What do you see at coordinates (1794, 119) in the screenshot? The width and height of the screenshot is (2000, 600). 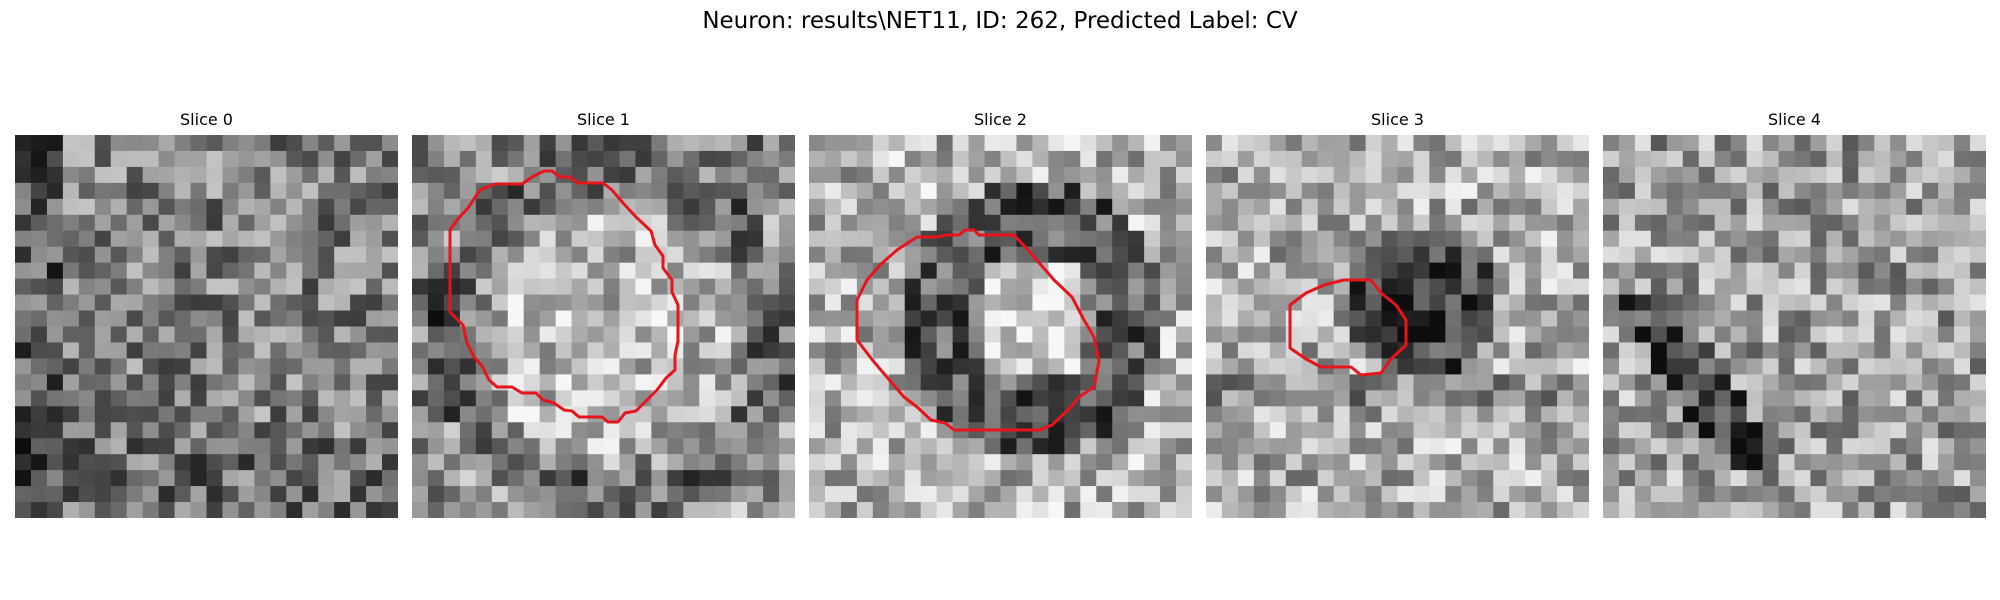 I see `slice-title: Slice 4` at bounding box center [1794, 119].